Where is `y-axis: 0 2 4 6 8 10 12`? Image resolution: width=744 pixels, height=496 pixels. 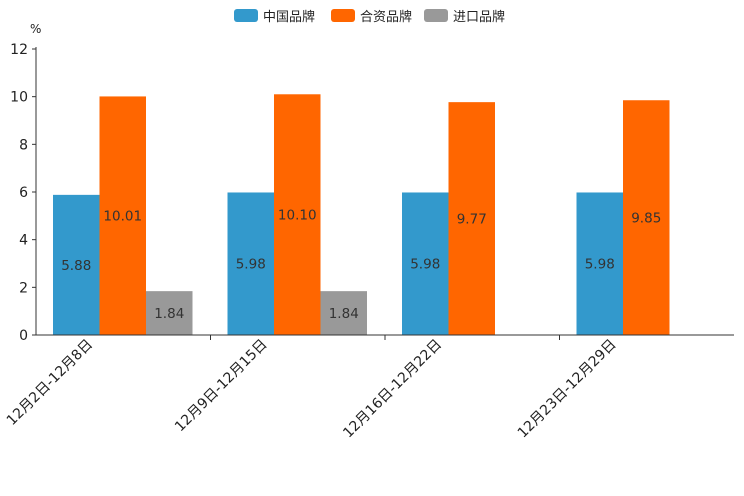
y-axis: 0 2 4 6 8 10 12 is located at coordinates (23, 193).